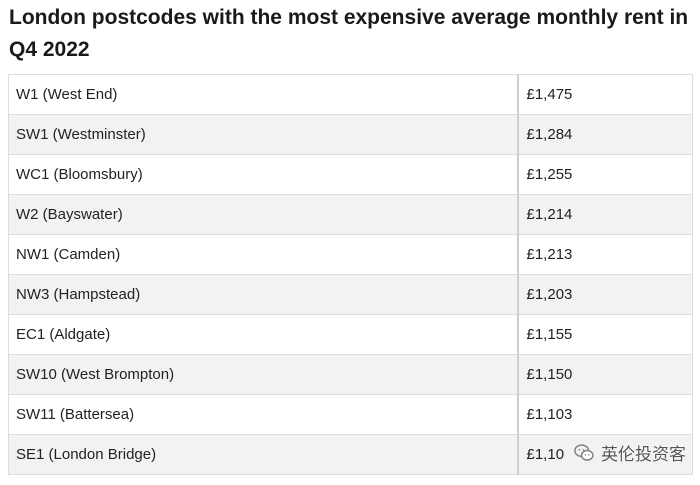 This screenshot has height=485, width=700. I want to click on rent-cell: £1,203, so click(604, 294).